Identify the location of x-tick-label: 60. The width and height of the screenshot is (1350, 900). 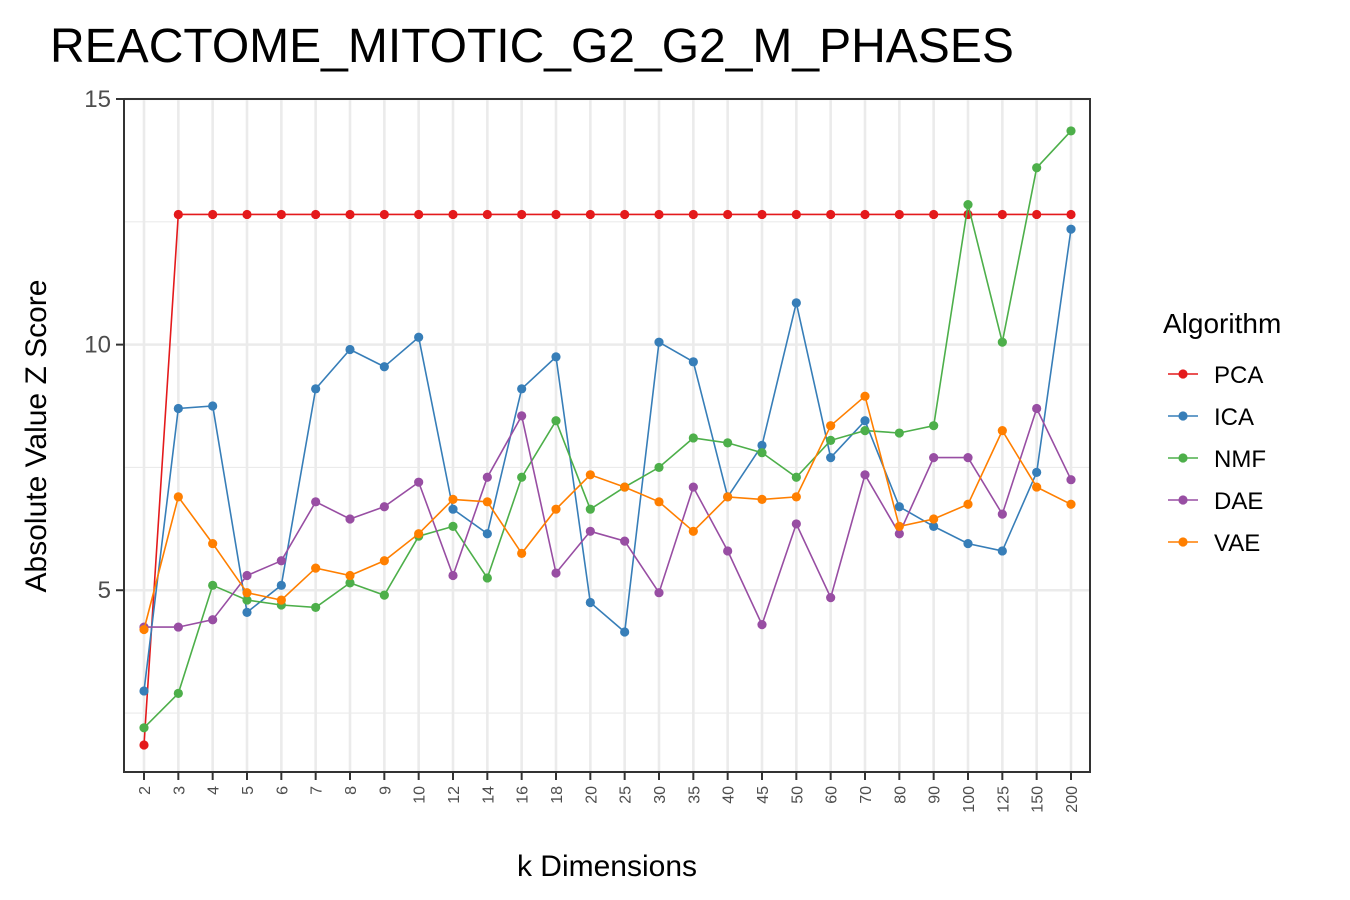
(832, 795).